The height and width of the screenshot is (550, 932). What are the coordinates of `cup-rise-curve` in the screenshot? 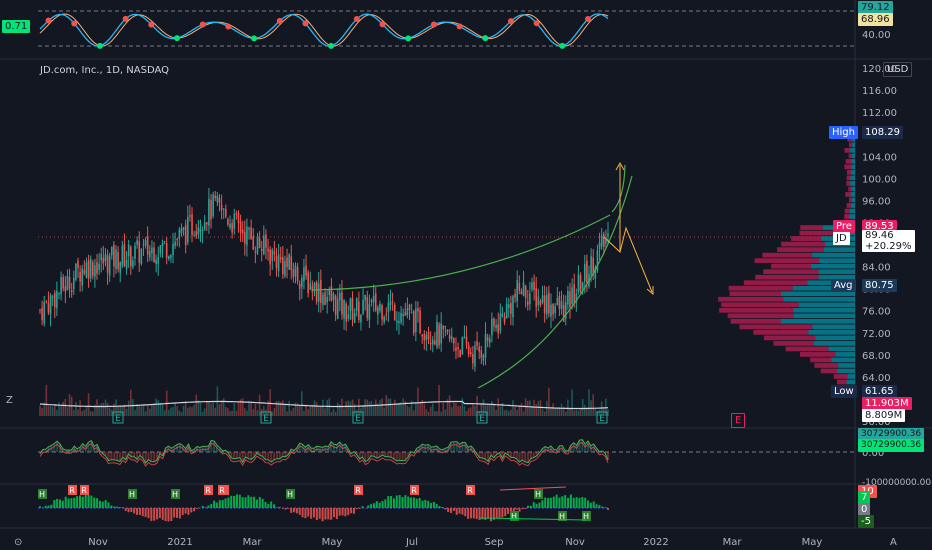 It's located at (618, 188).